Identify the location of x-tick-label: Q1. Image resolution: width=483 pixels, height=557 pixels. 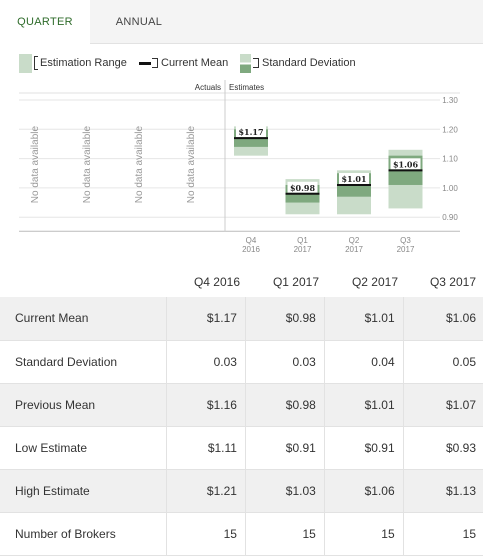
(302, 240).